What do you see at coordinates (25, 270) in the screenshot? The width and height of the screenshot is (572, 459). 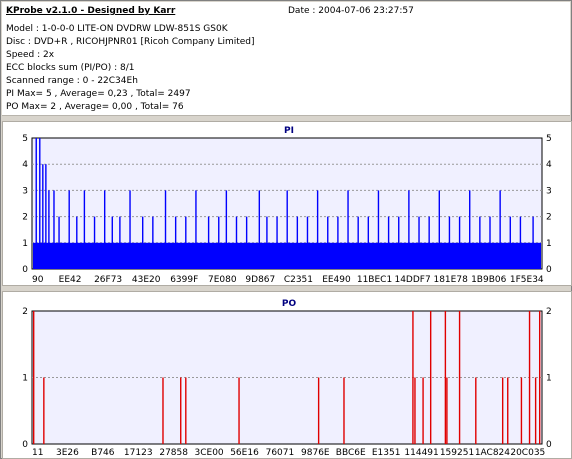 I see `pi-y-tick-label: 0` at bounding box center [25, 270].